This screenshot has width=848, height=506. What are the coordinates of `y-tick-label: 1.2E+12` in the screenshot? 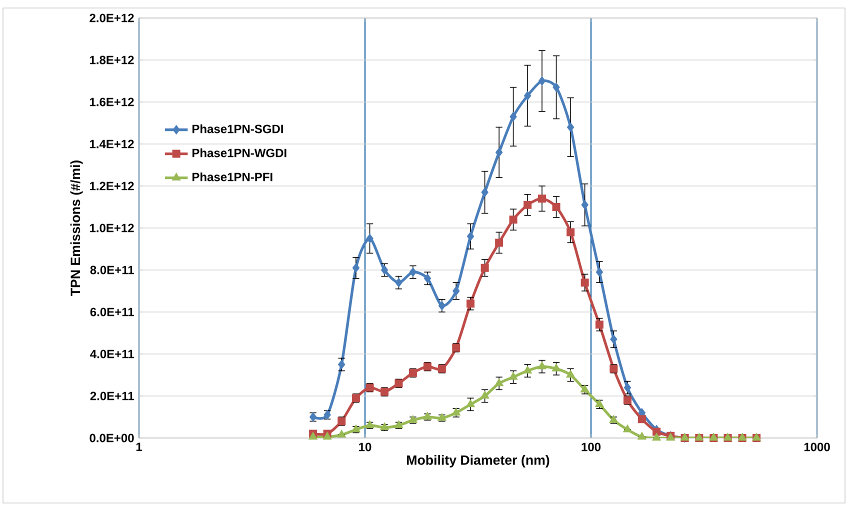 It's located at (112, 186).